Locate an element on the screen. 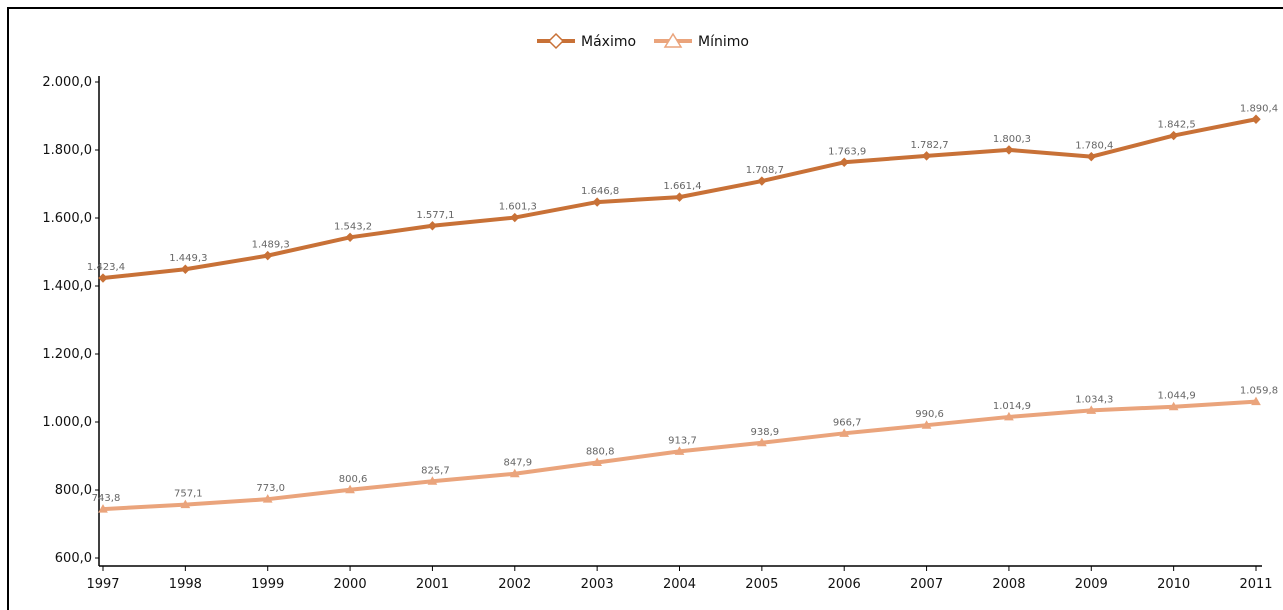  x-tick-label: 1997 is located at coordinates (102, 584).